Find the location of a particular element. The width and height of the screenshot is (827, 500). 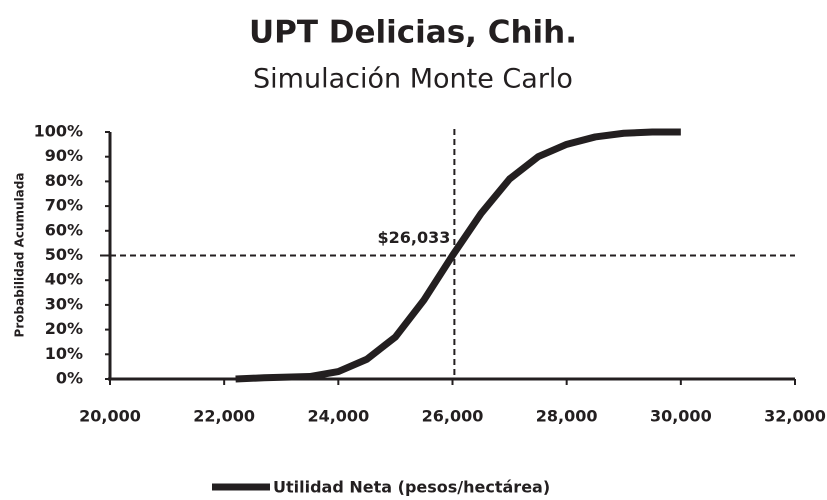

chart-title: UPT Delicias, Chih. is located at coordinates (413, 33).